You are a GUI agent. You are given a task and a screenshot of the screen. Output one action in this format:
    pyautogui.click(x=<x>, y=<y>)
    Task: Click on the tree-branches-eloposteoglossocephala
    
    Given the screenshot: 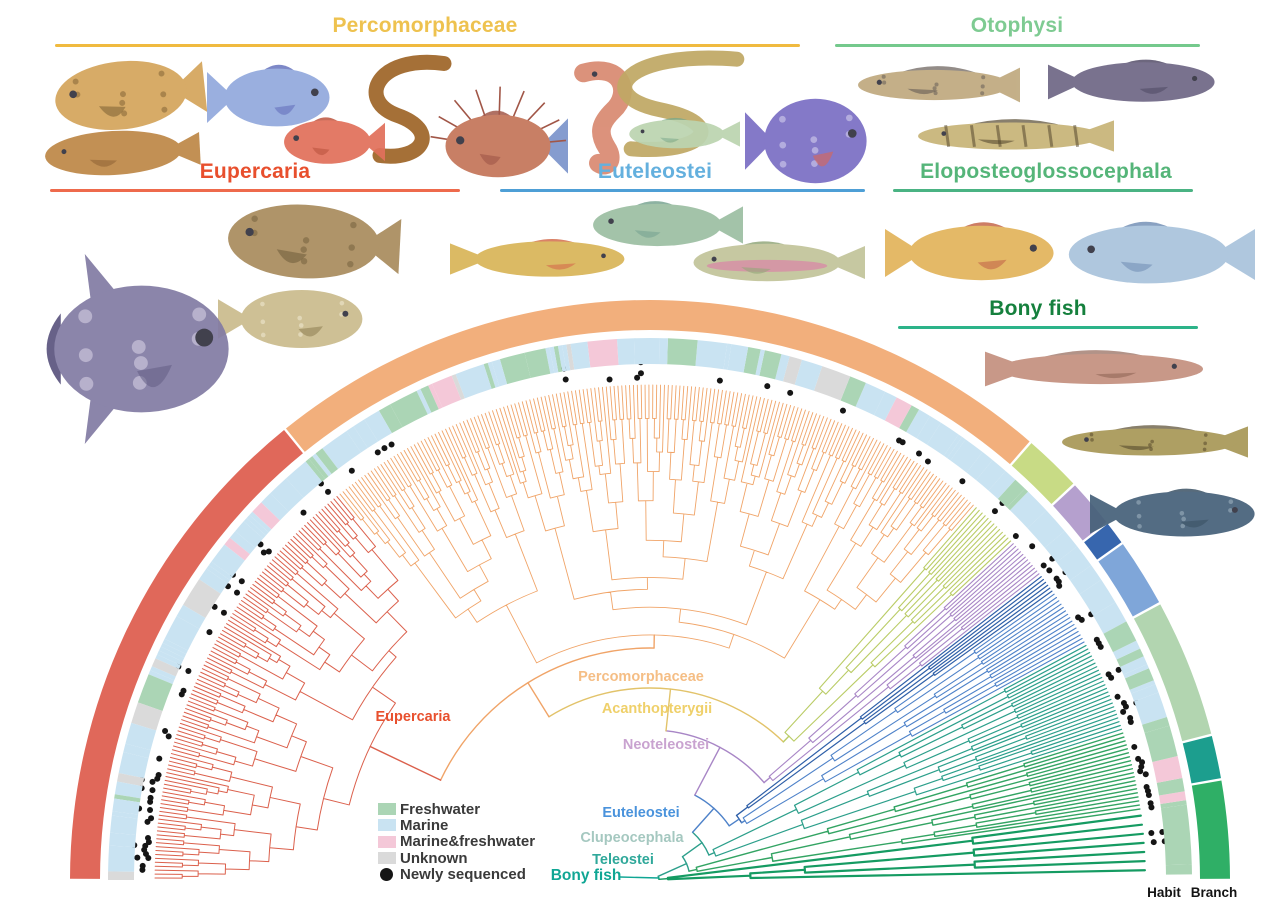 What is the action you would take?
    pyautogui.click(x=918, y=802)
    